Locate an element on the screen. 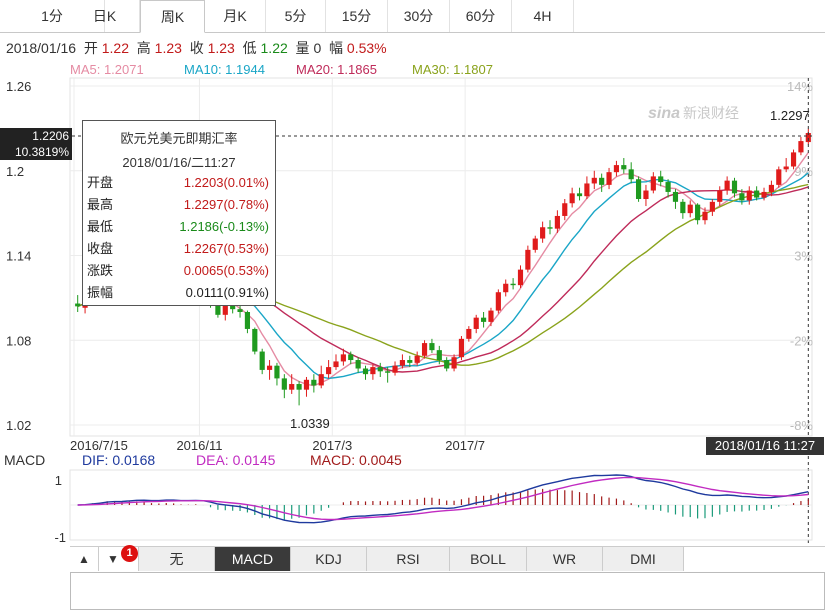 The image size is (825, 615). indicator-boll: BOLL is located at coordinates (488, 559).